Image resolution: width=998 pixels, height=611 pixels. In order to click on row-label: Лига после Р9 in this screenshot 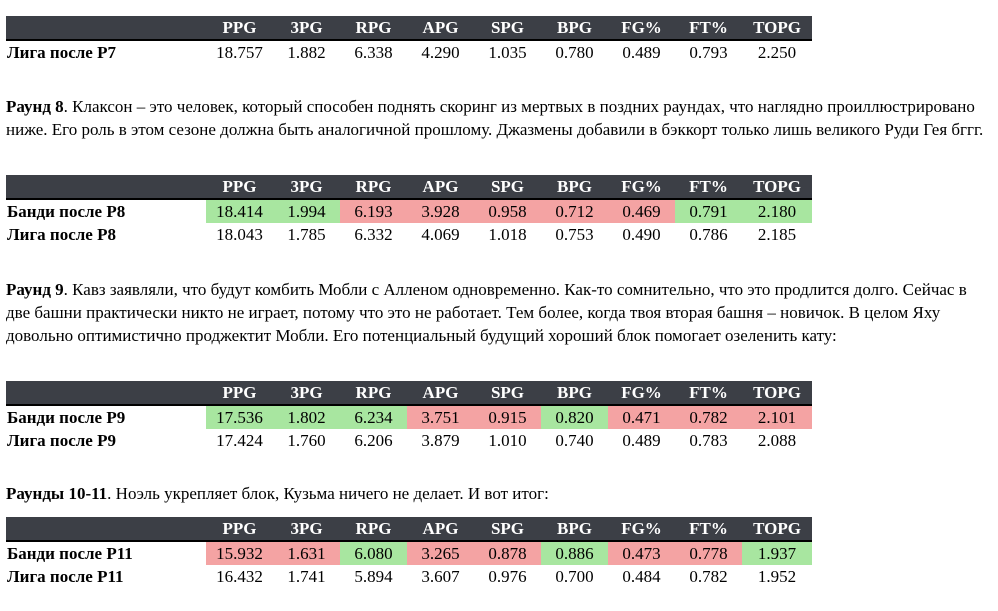, I will do `click(61, 440)`.